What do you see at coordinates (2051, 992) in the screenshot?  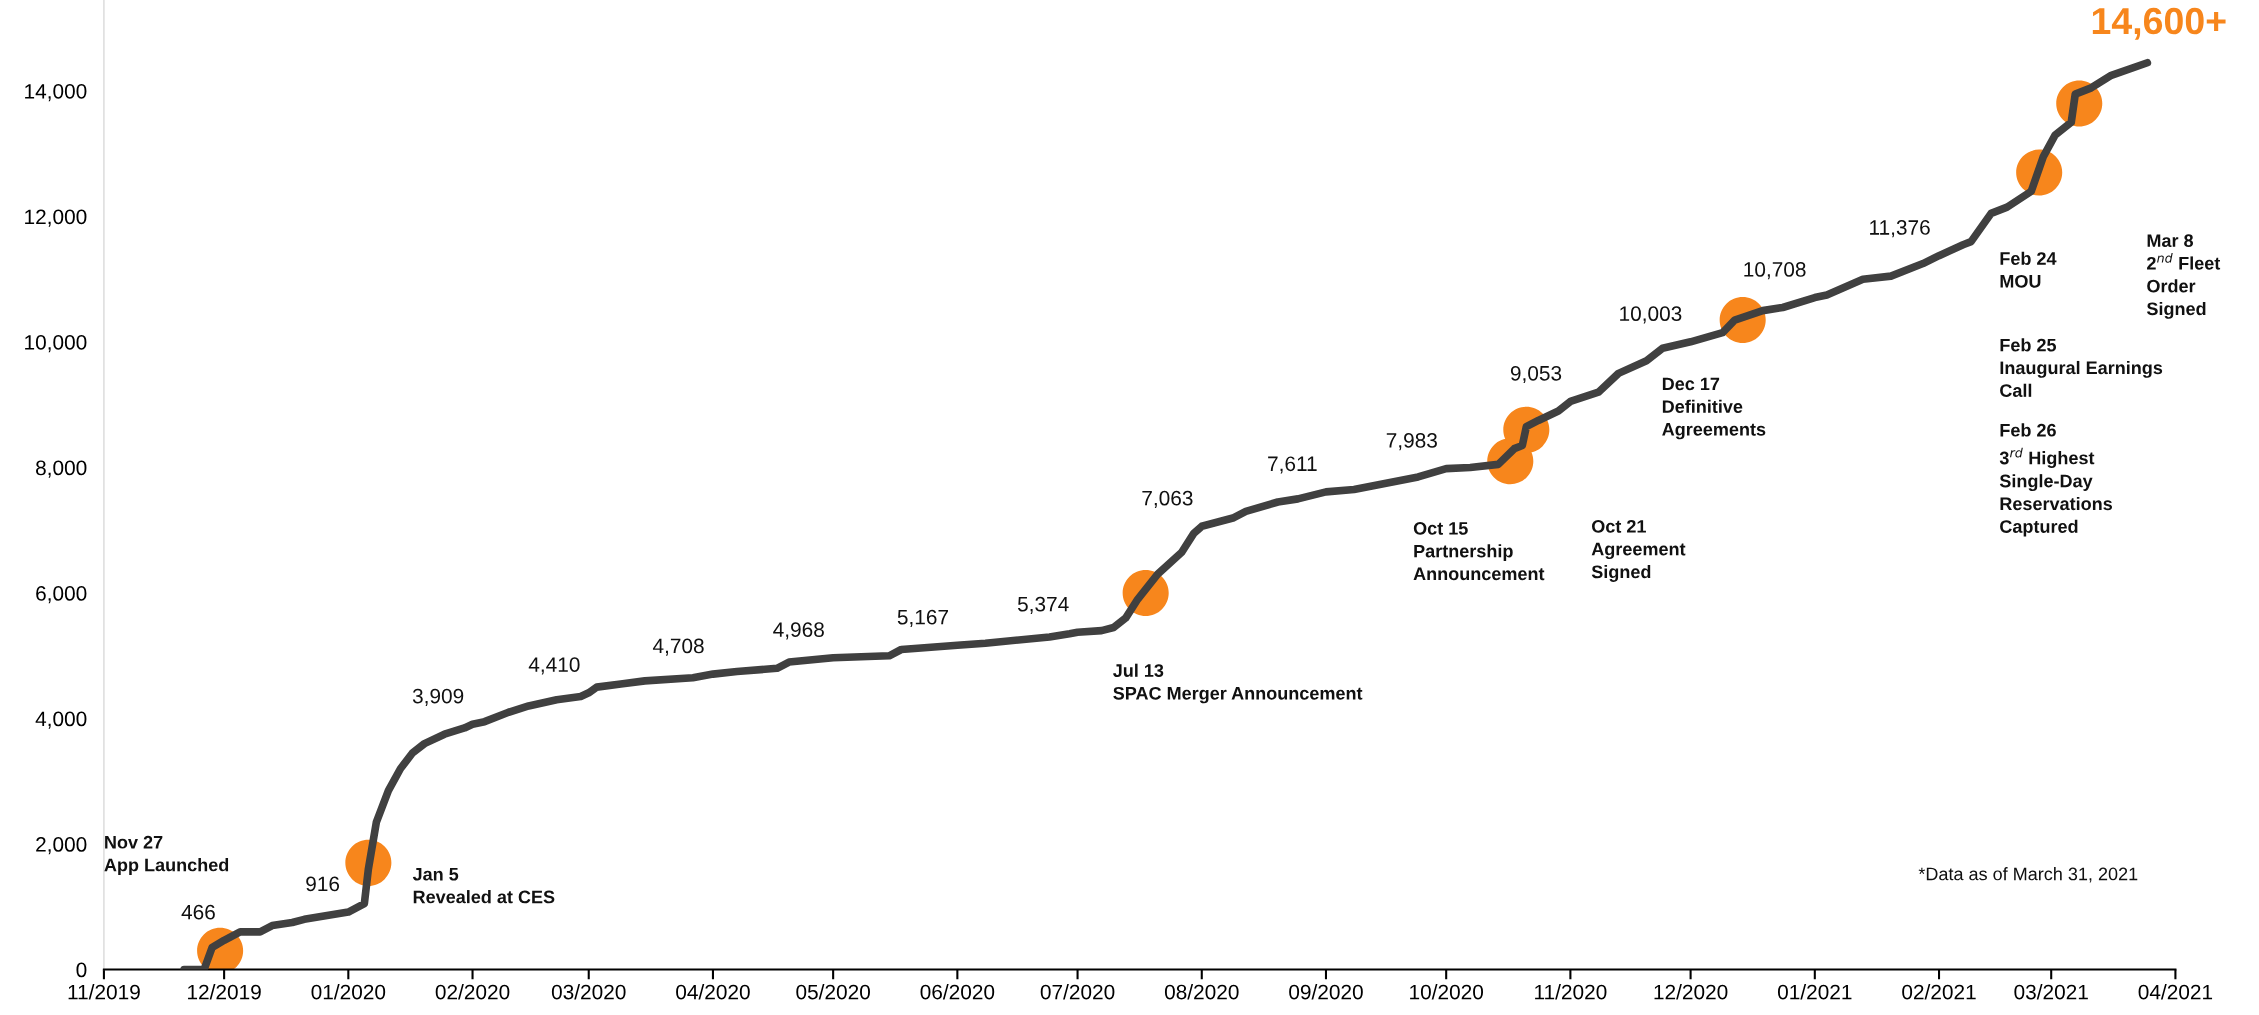 I see `x-tick-label: 03/2021` at bounding box center [2051, 992].